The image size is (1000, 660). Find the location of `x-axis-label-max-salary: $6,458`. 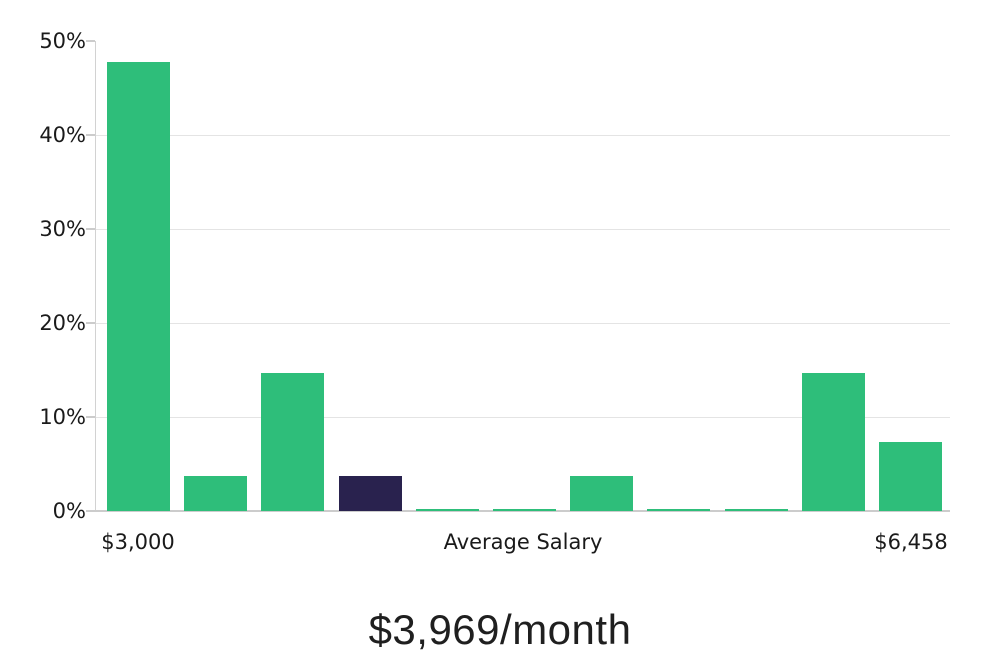

x-axis-label-max-salary: $6,458 is located at coordinates (911, 542).